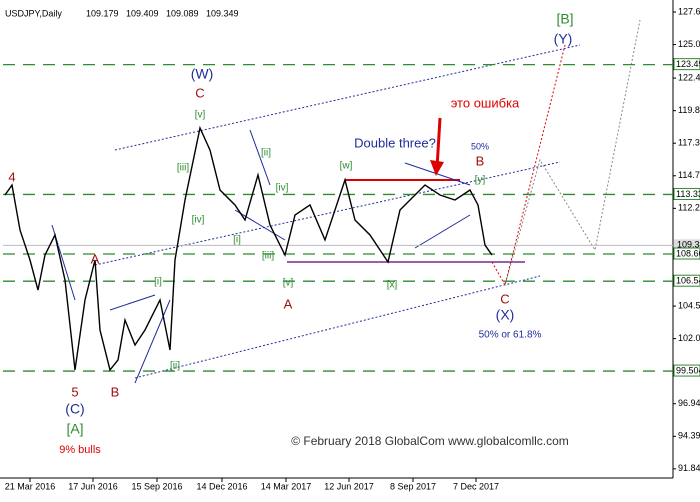 The image size is (700, 502). What do you see at coordinates (93, 486) in the screenshot?
I see `x-tick-label: 17 Jun 2016` at bounding box center [93, 486].